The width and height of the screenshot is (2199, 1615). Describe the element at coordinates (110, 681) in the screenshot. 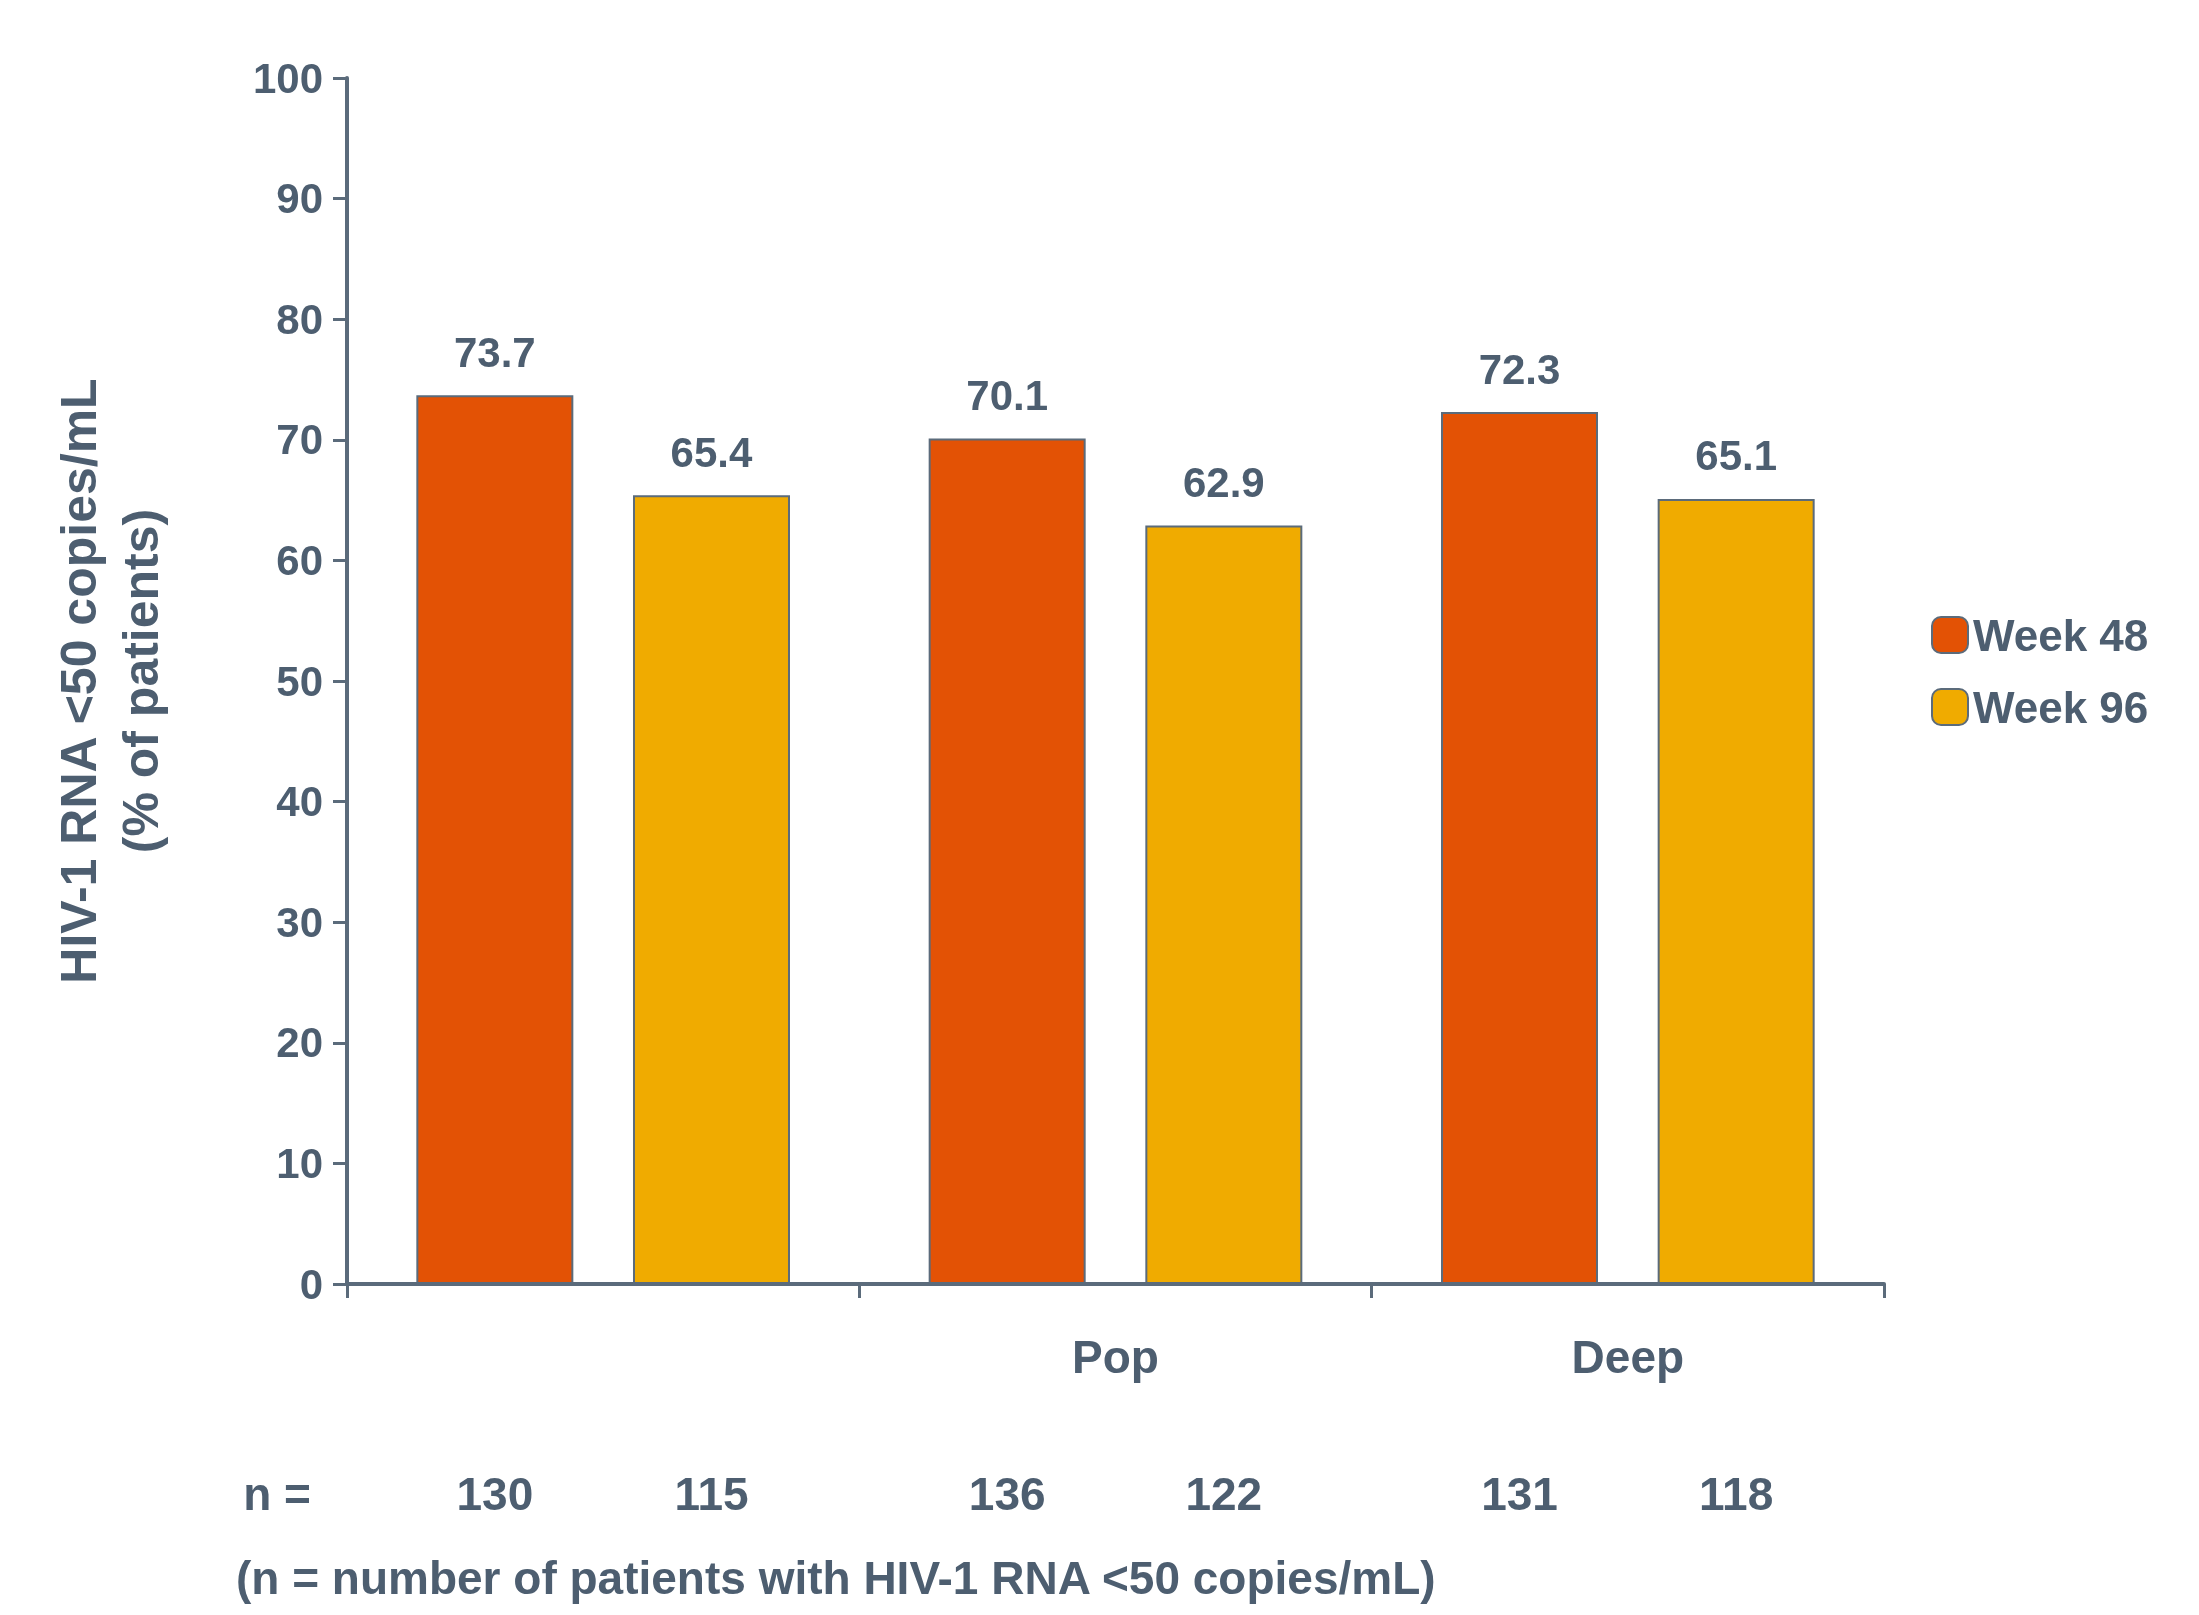

I see `y-axis-title: HIV-1 RNA <50 copies/mL (% of patients)` at that location.